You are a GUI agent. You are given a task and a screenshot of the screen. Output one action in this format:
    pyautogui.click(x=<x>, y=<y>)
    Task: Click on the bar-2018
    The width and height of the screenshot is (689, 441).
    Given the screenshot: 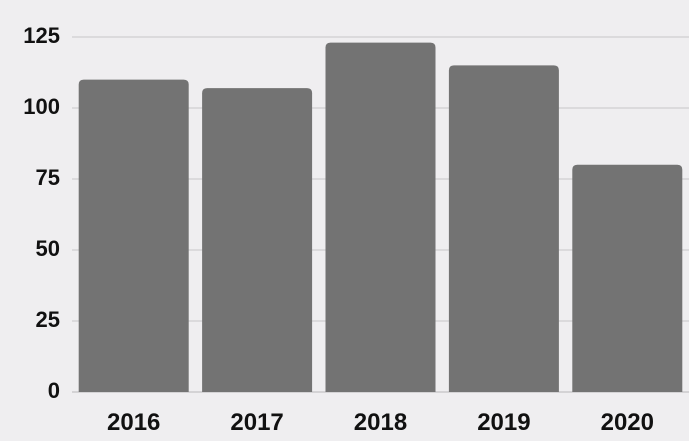 What is the action you would take?
    pyautogui.click(x=380, y=217)
    